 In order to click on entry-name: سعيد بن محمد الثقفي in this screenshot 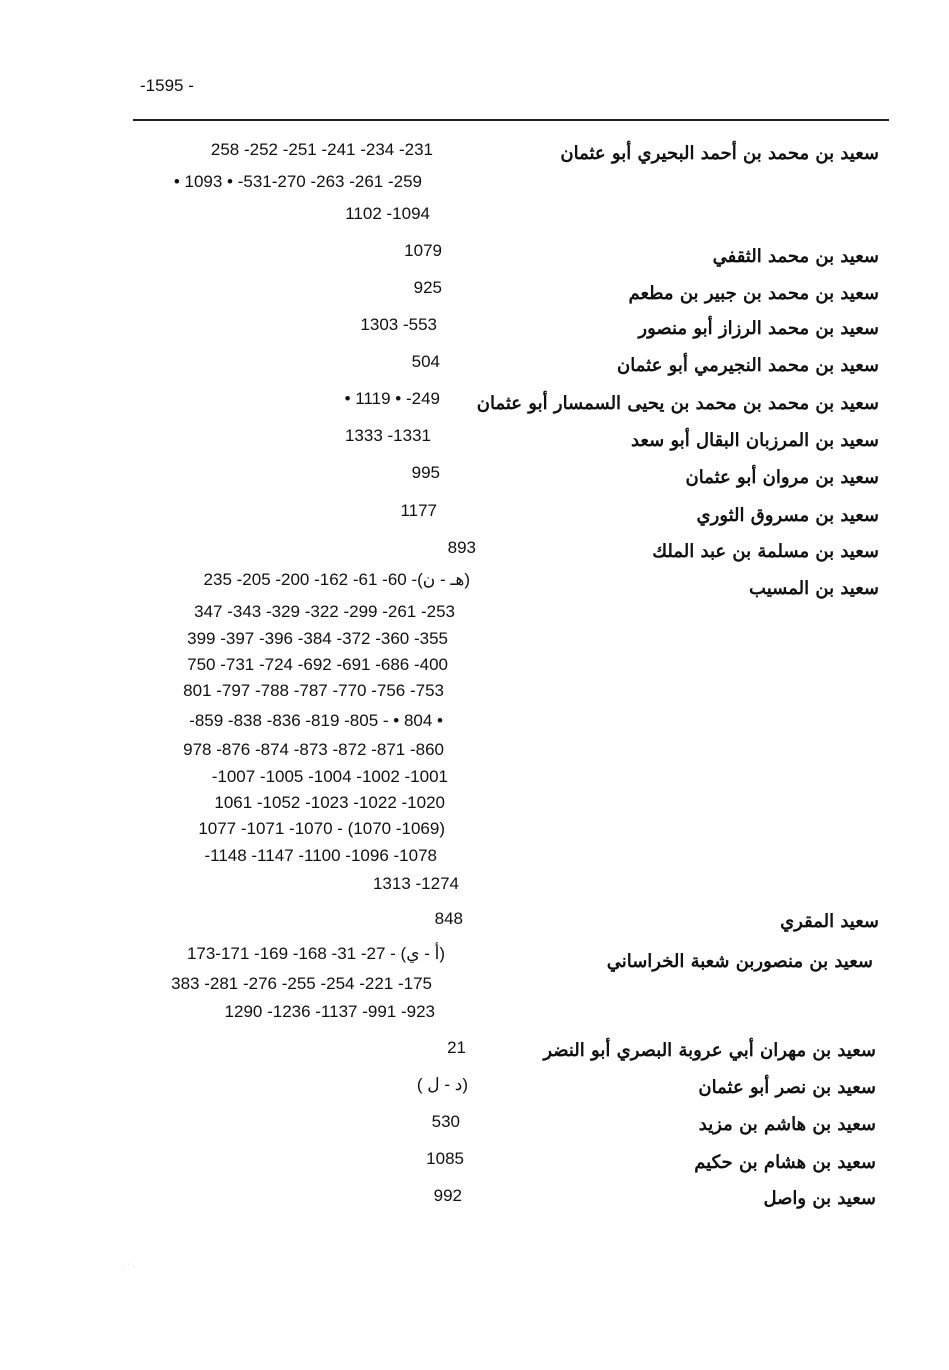, I will do `click(795, 256)`.